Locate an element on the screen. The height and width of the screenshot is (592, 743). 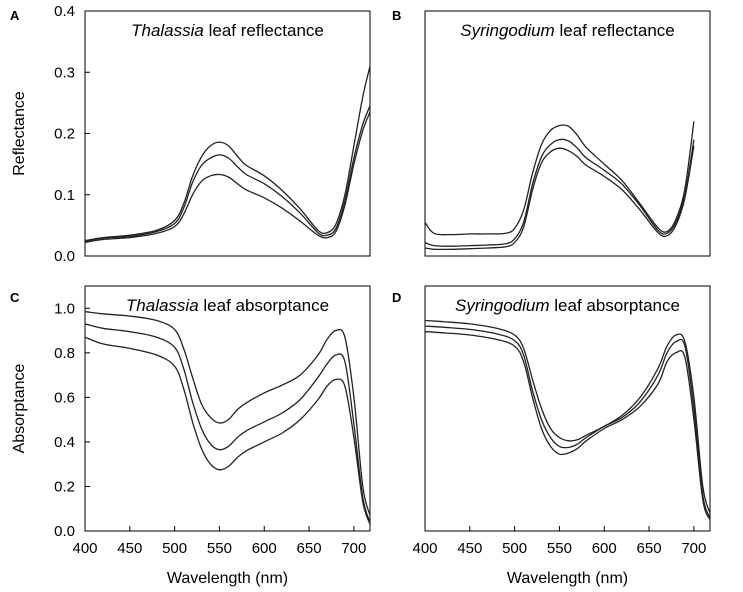
panel-title: Thalassia leaf reflectance is located at coordinates (227, 30).